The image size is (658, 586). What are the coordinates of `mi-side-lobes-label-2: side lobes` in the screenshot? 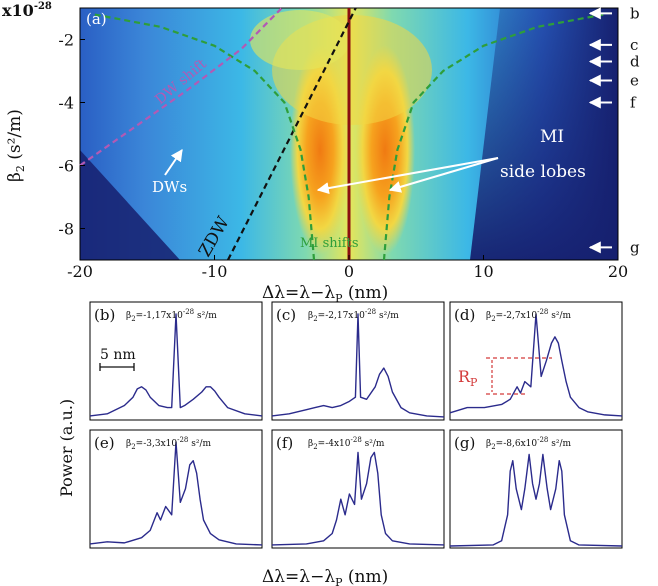 It's located at (543, 172).